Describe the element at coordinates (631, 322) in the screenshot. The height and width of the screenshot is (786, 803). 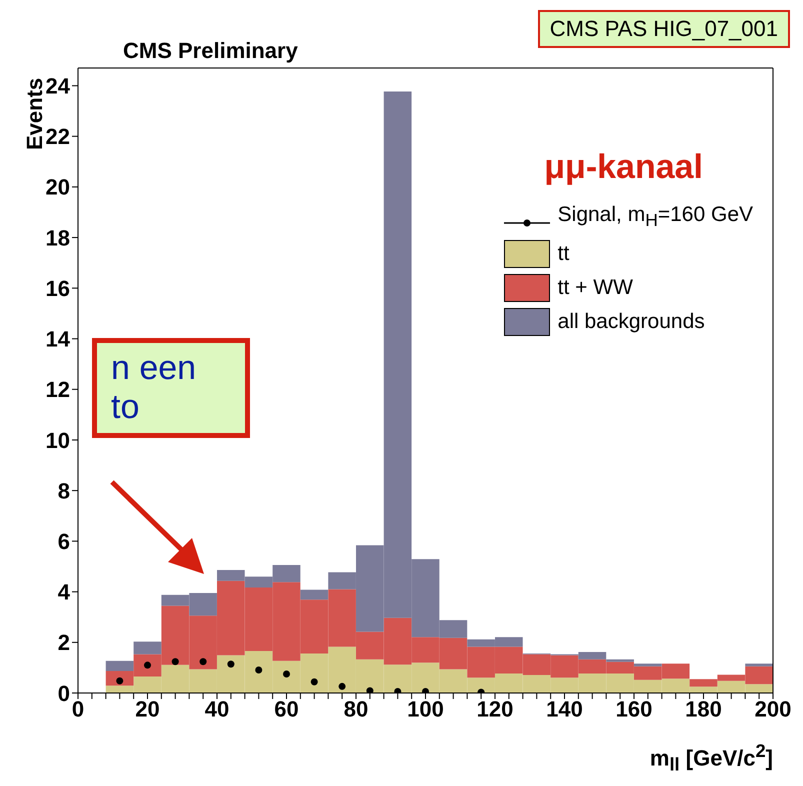
I see `legend-label: all backgrounds` at that location.